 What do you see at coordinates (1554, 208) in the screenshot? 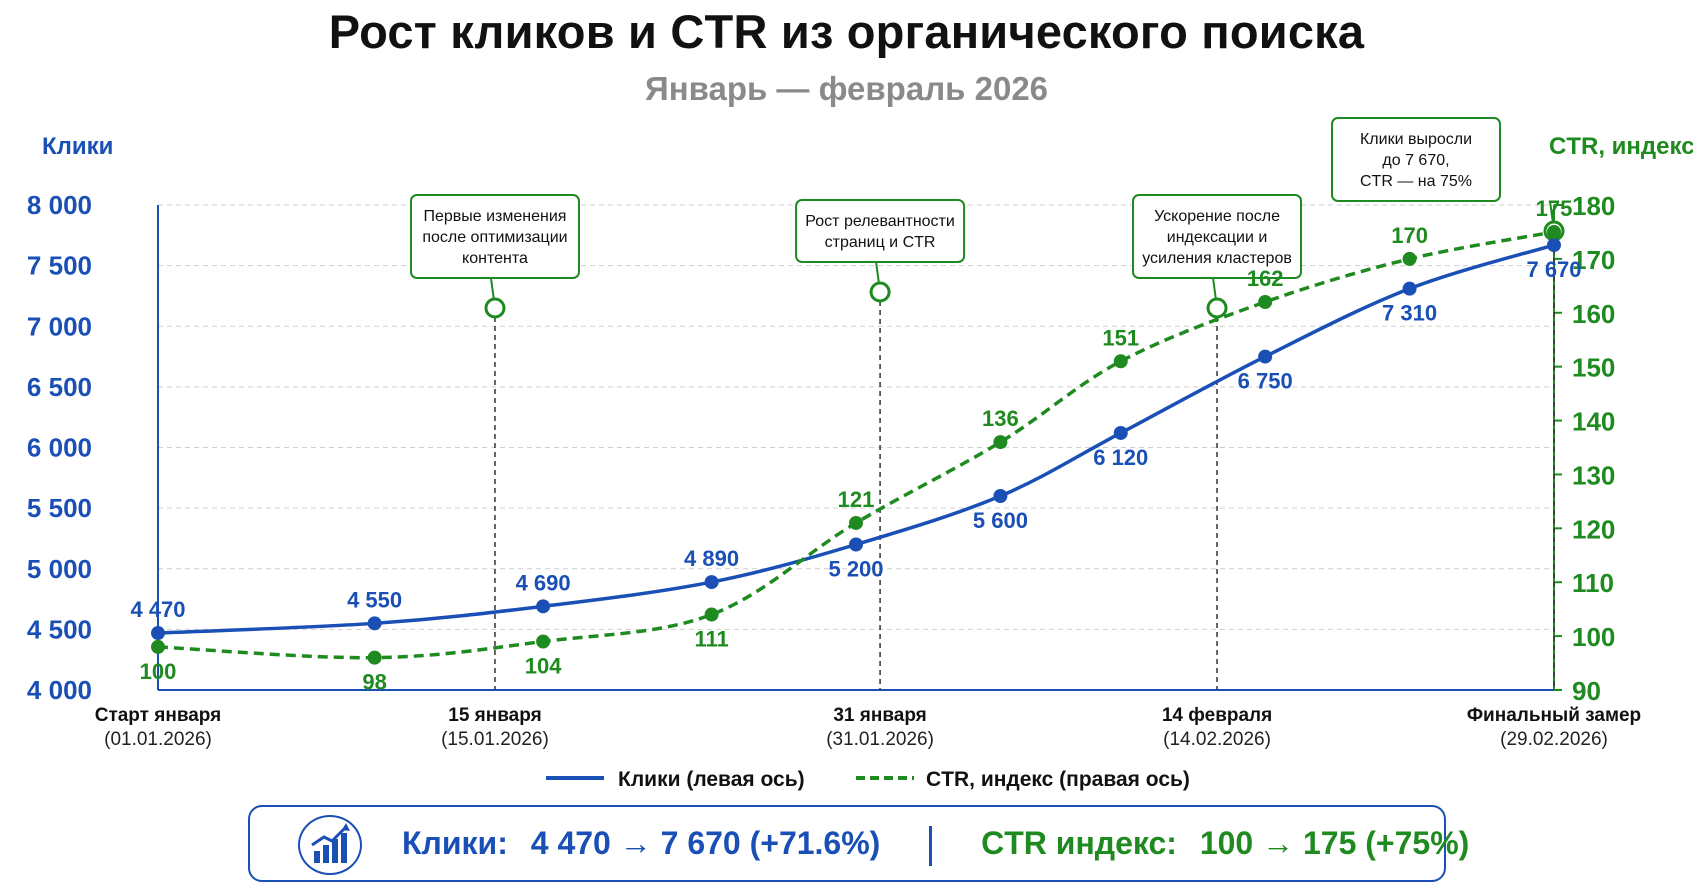
I see `ctr-data-label: 175` at bounding box center [1554, 208].